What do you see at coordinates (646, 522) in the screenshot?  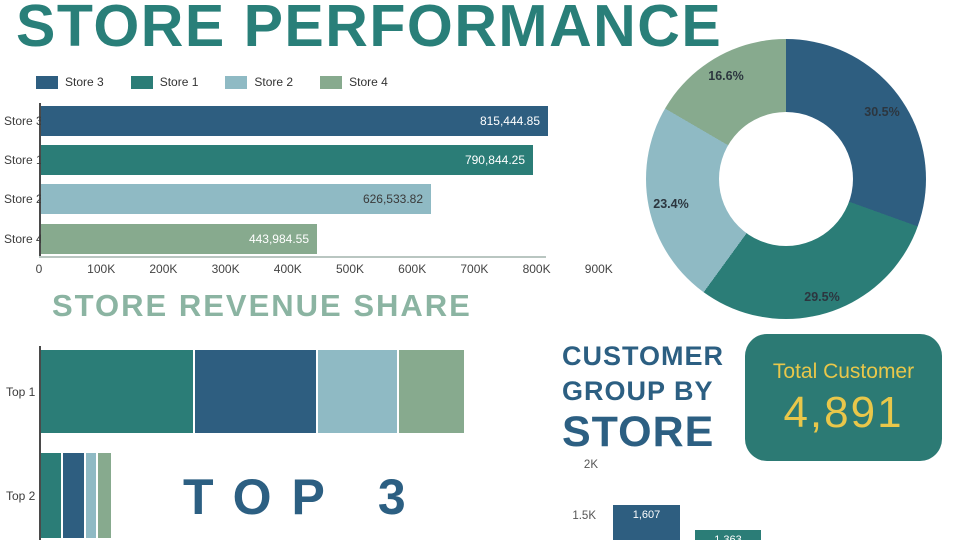 I see `vbar-group-1: 1,607` at bounding box center [646, 522].